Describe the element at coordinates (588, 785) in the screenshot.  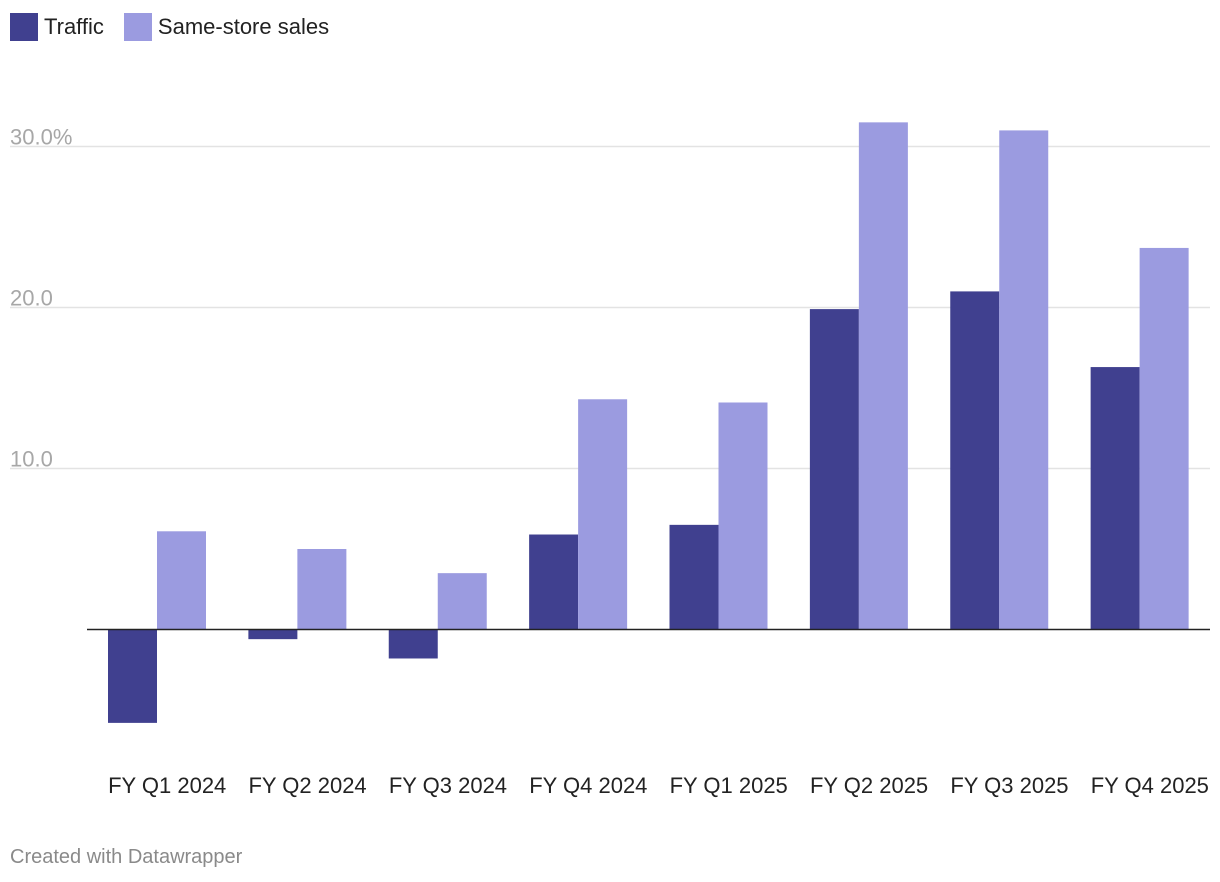
I see `x-tick-label-fy-q4-2024: FY Q4 2024` at that location.